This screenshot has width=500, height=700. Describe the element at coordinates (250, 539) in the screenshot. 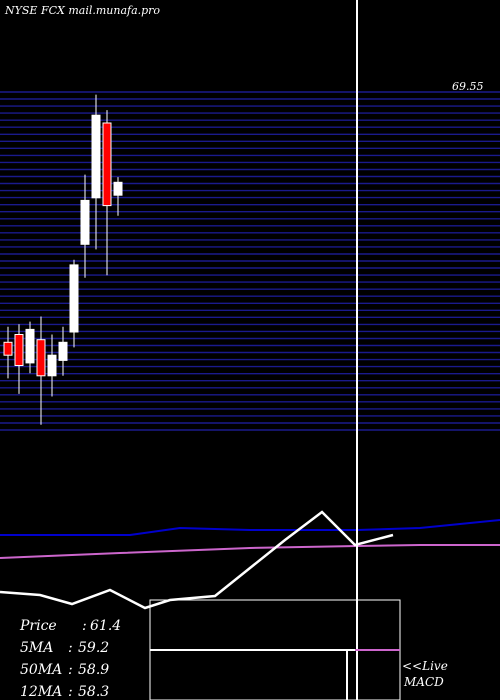

I see `moving-average-lines` at that location.